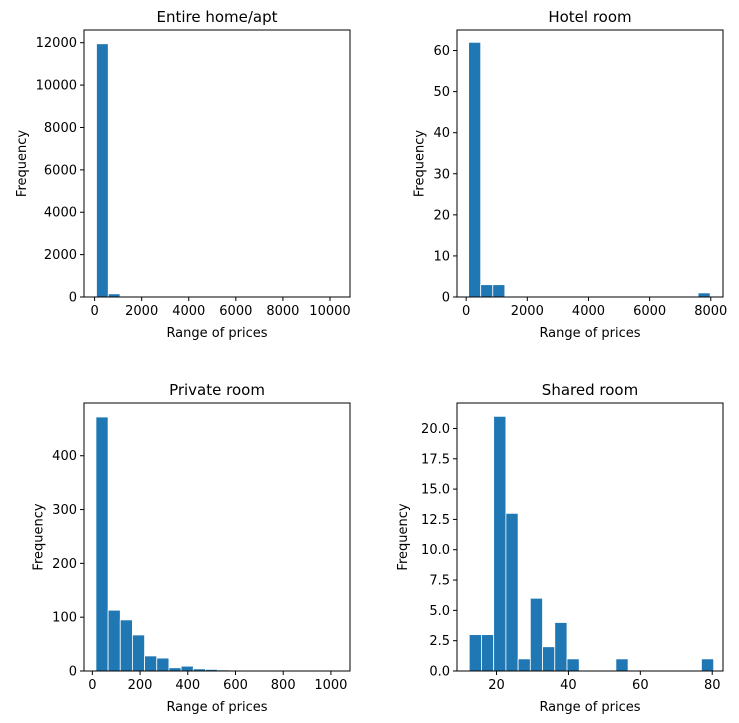 Image resolution: width=739 pixels, height=723 pixels. I want to click on y-tick-label: 20, so click(441, 215).